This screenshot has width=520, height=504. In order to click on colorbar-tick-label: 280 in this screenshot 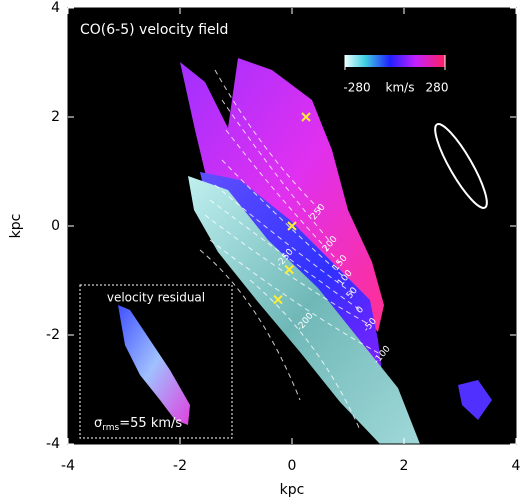, I will do `click(437, 88)`.